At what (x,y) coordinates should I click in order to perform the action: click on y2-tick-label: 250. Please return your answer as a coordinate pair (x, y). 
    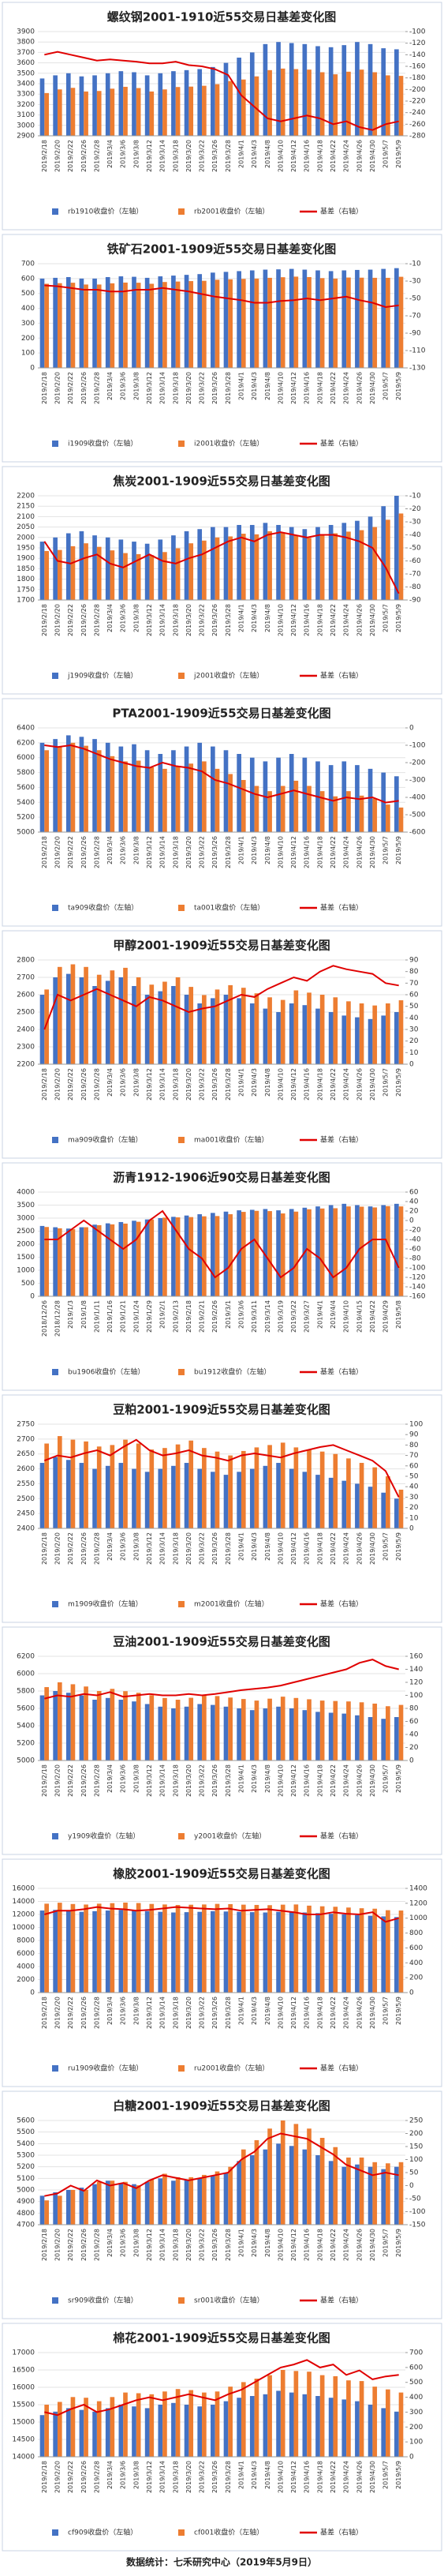
    Looking at the image, I should click on (416, 2121).